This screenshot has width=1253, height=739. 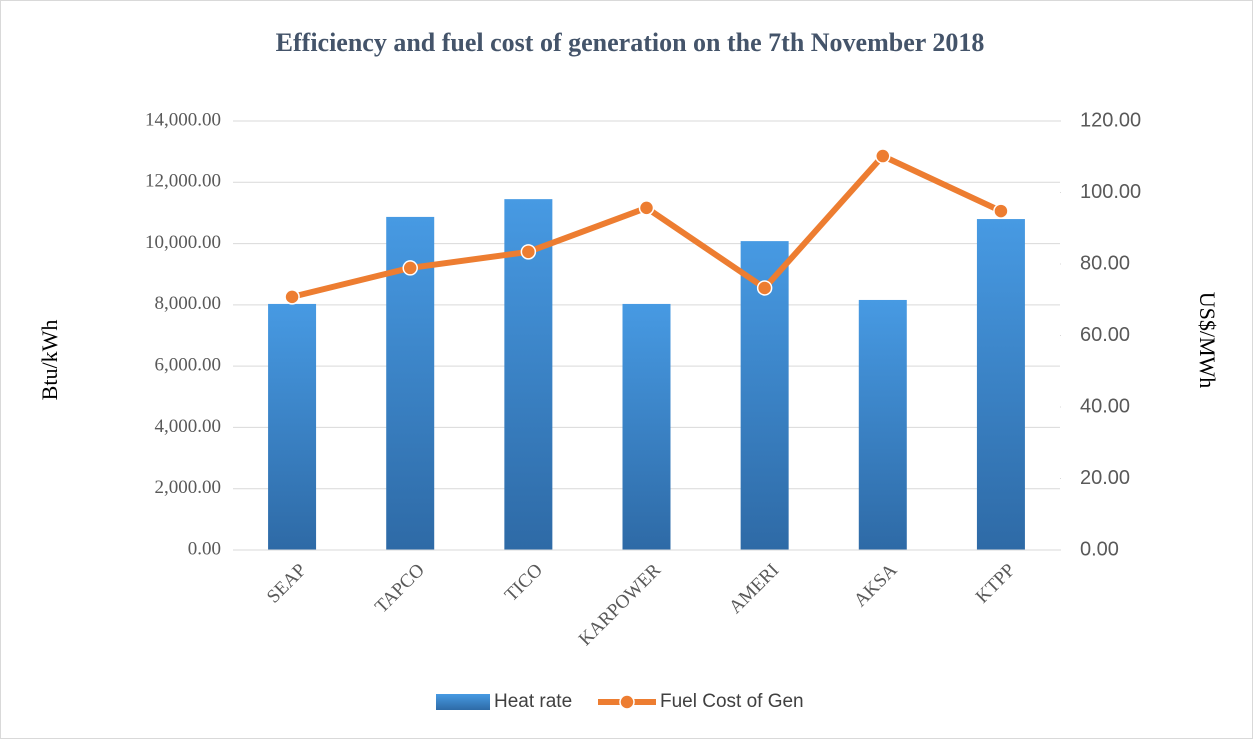 What do you see at coordinates (183, 181) in the screenshot?
I see `y-tick-label: 12,000.00` at bounding box center [183, 181].